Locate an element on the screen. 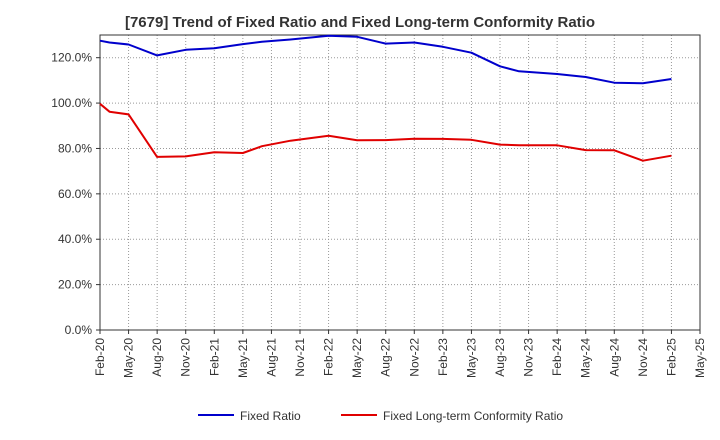 This screenshot has height=440, width=720. x-tick-label: Nov-20 is located at coordinates (186, 357).